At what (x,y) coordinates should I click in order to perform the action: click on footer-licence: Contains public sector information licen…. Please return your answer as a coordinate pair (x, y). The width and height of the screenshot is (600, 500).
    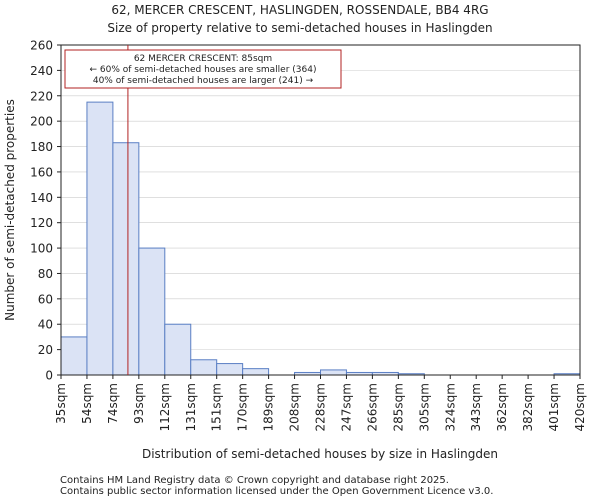
    Looking at the image, I should click on (276, 491).